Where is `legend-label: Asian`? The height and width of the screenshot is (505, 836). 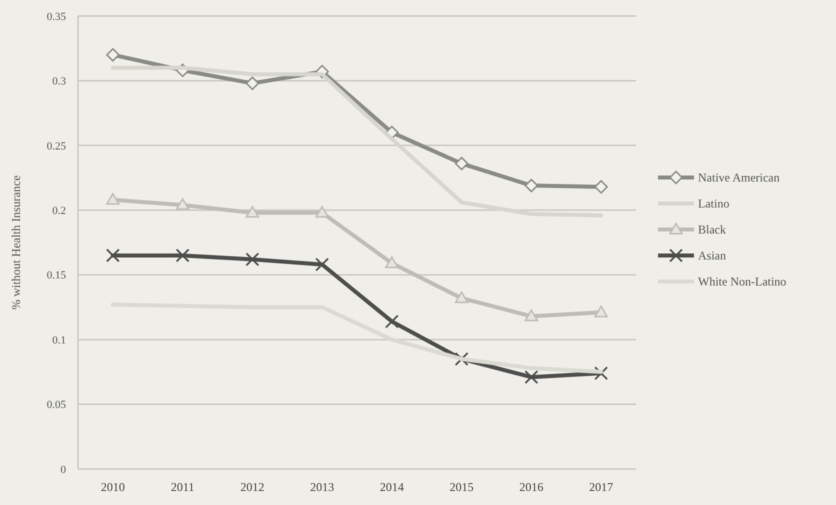
legend-label: Asian is located at coordinates (712, 255).